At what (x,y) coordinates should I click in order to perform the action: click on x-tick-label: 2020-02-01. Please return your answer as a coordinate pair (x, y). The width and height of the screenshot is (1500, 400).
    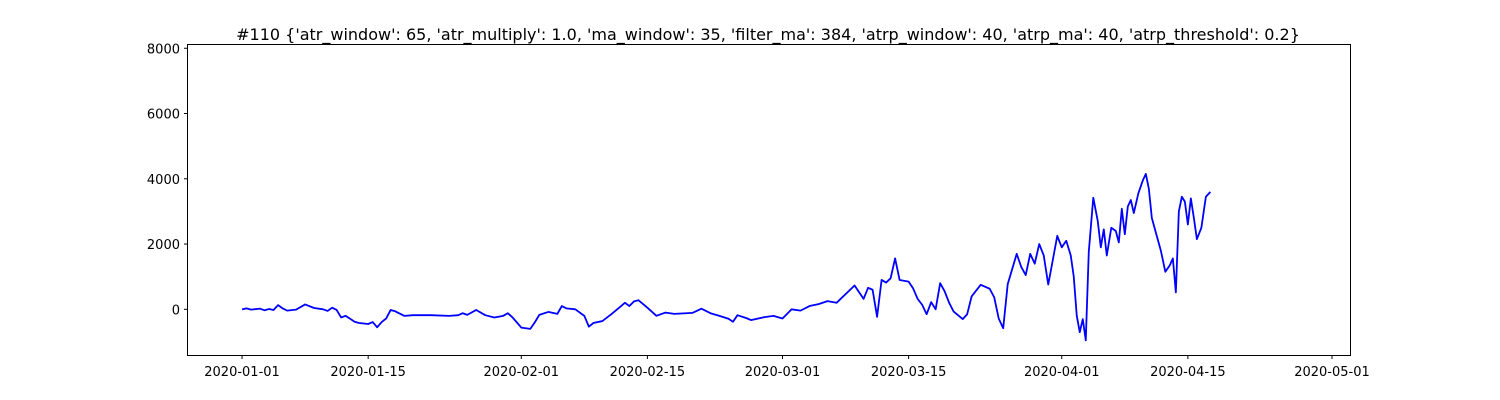
    Looking at the image, I should click on (522, 372).